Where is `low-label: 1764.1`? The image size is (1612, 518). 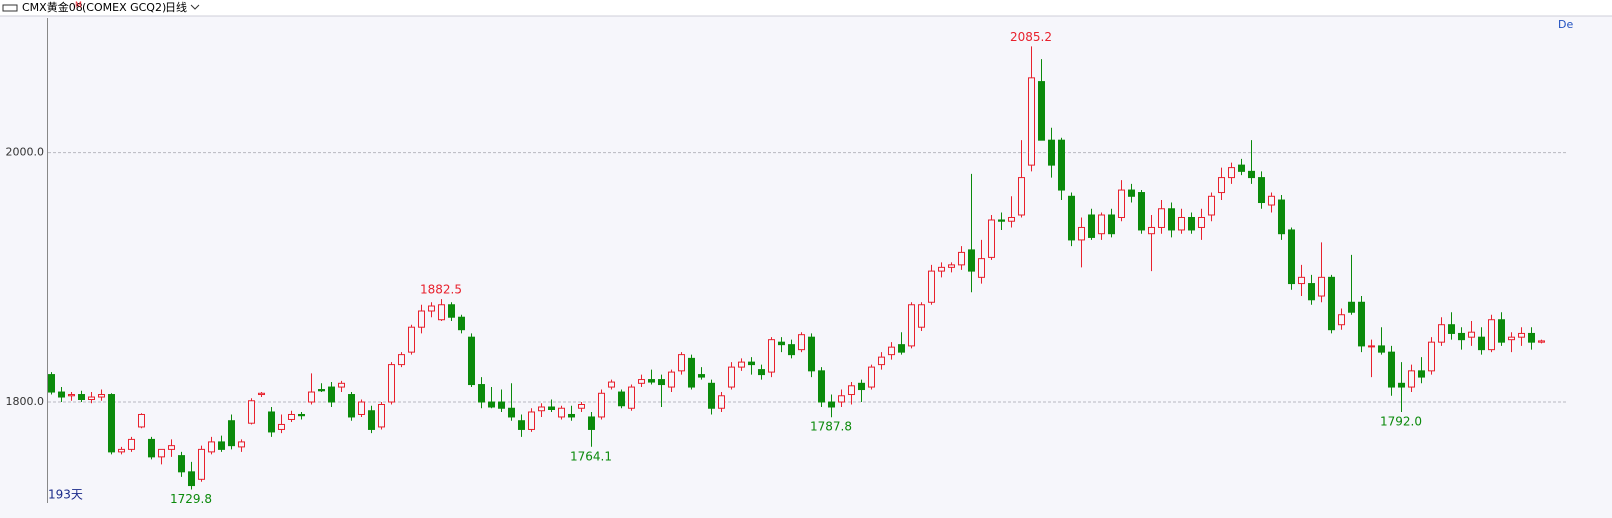
low-label: 1764.1 is located at coordinates (591, 456).